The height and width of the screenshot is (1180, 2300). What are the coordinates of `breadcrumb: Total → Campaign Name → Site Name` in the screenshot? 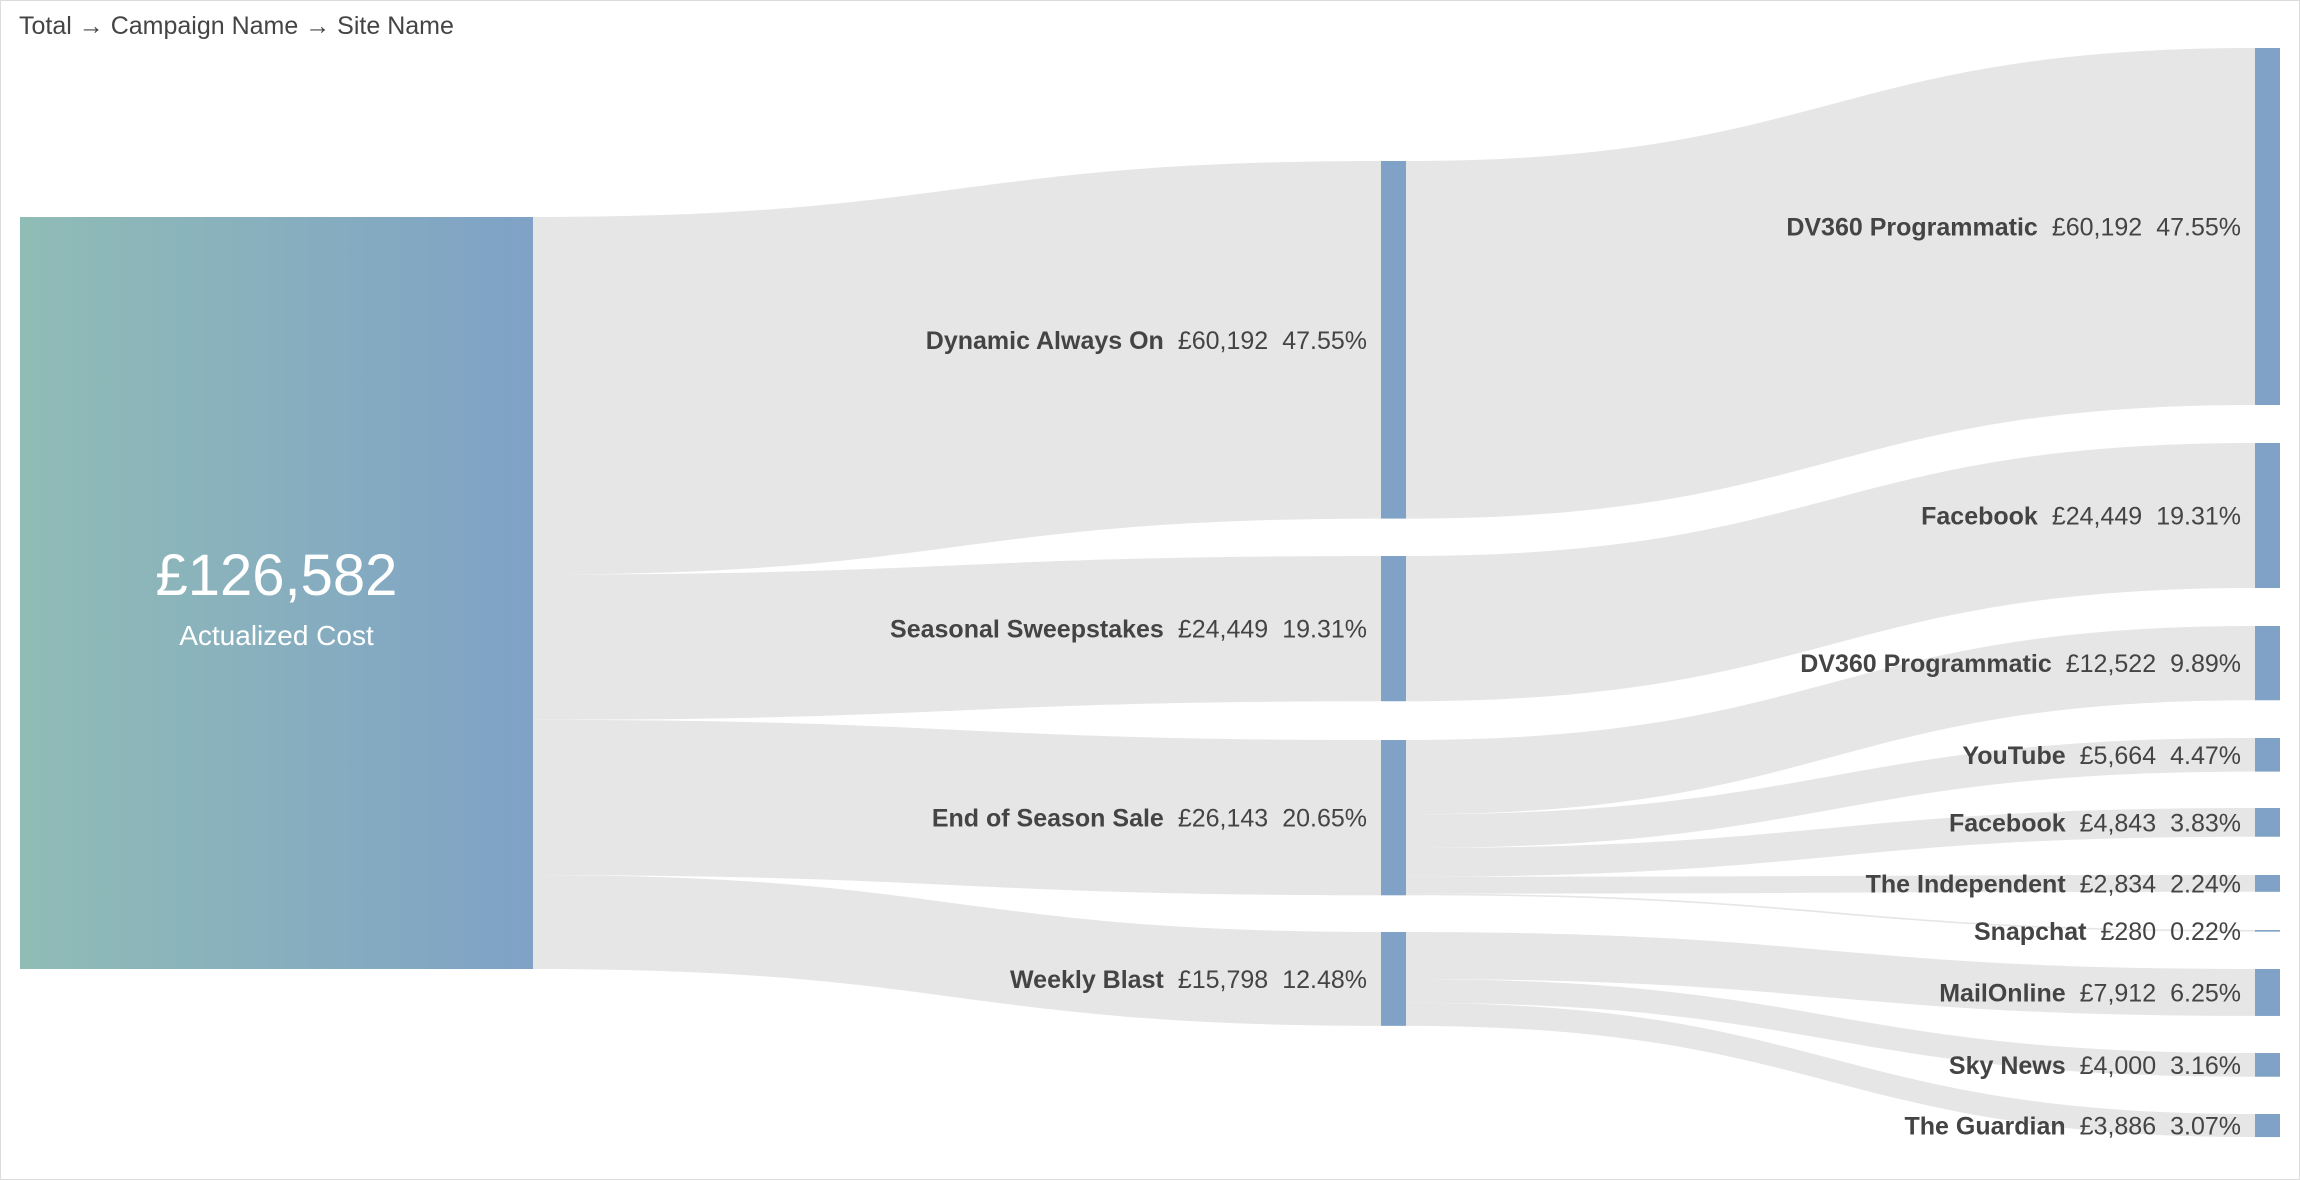 It's located at (236, 26).